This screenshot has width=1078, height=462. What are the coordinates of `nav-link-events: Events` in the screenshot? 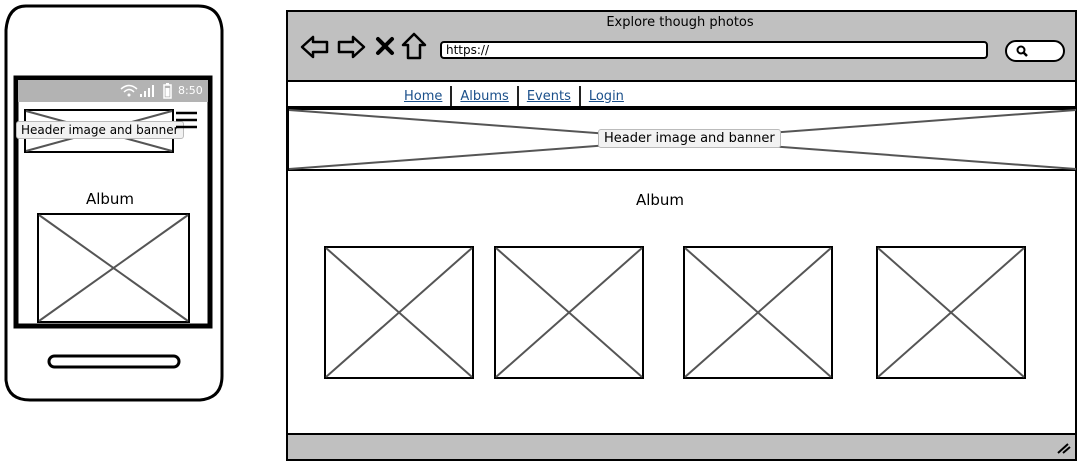 It's located at (548, 96).